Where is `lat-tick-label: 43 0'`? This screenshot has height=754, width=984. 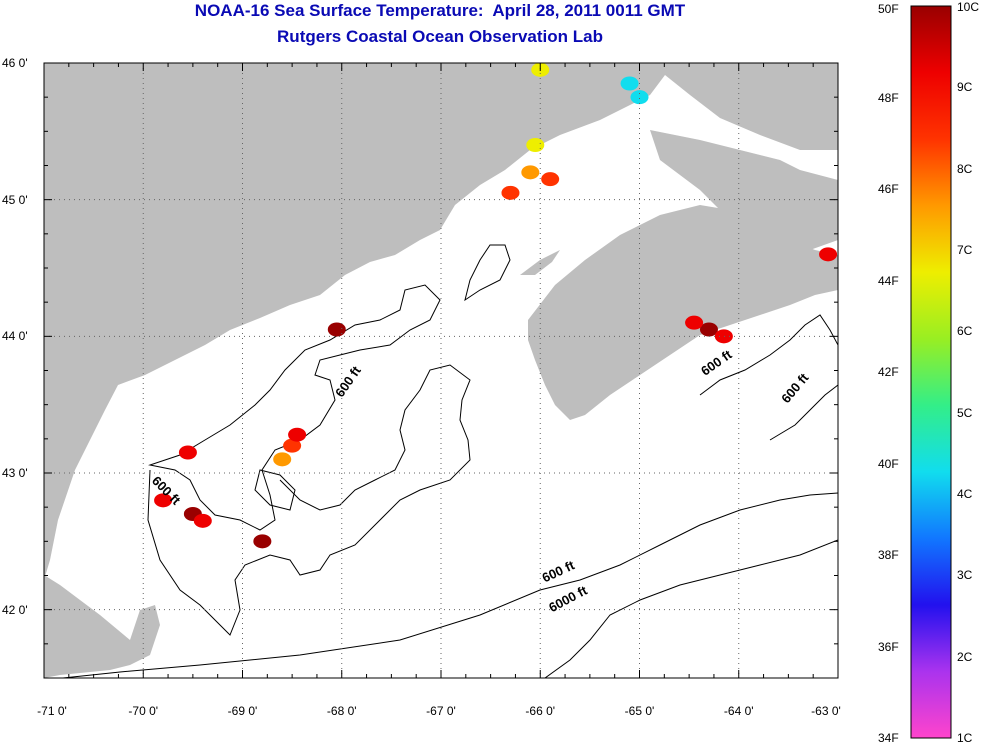 lat-tick-label: 43 0' is located at coordinates (15, 473).